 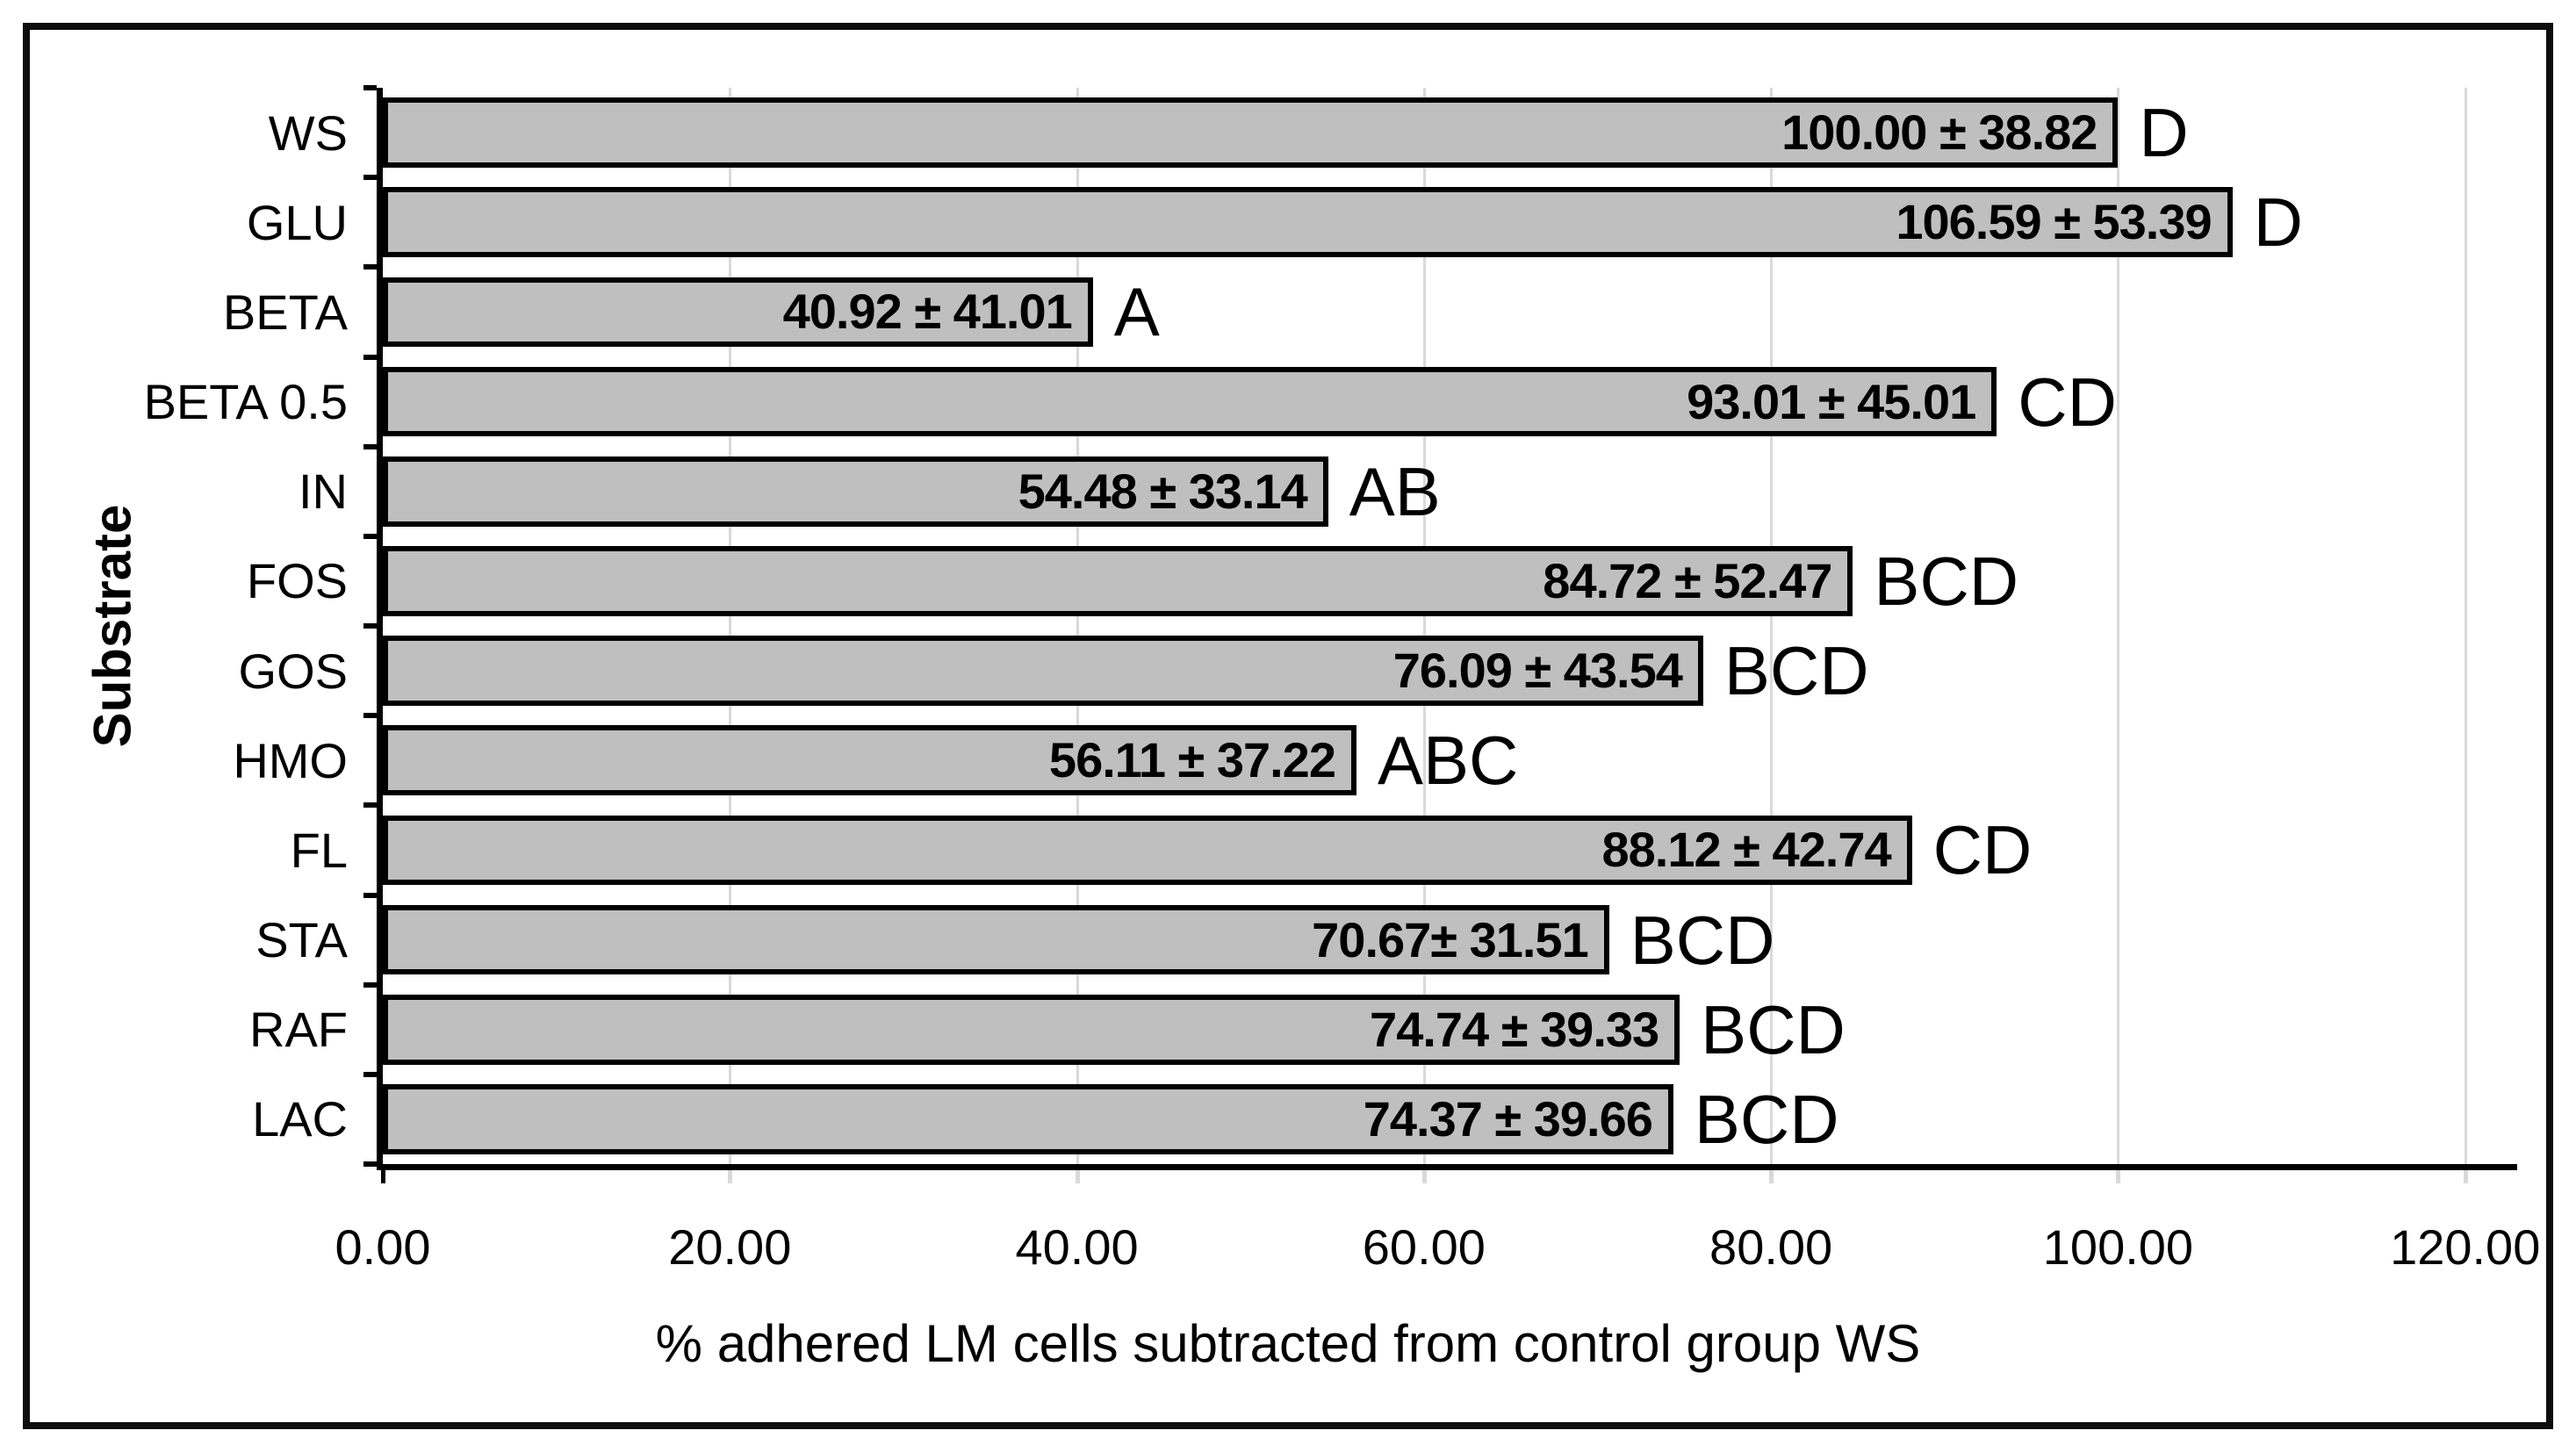 I want to click on y-axis-category-labels: WS GLU BETA BETA 0.5 IN FOS GOS HMO FL STA RAF LAC, so click(x=203, y=626).